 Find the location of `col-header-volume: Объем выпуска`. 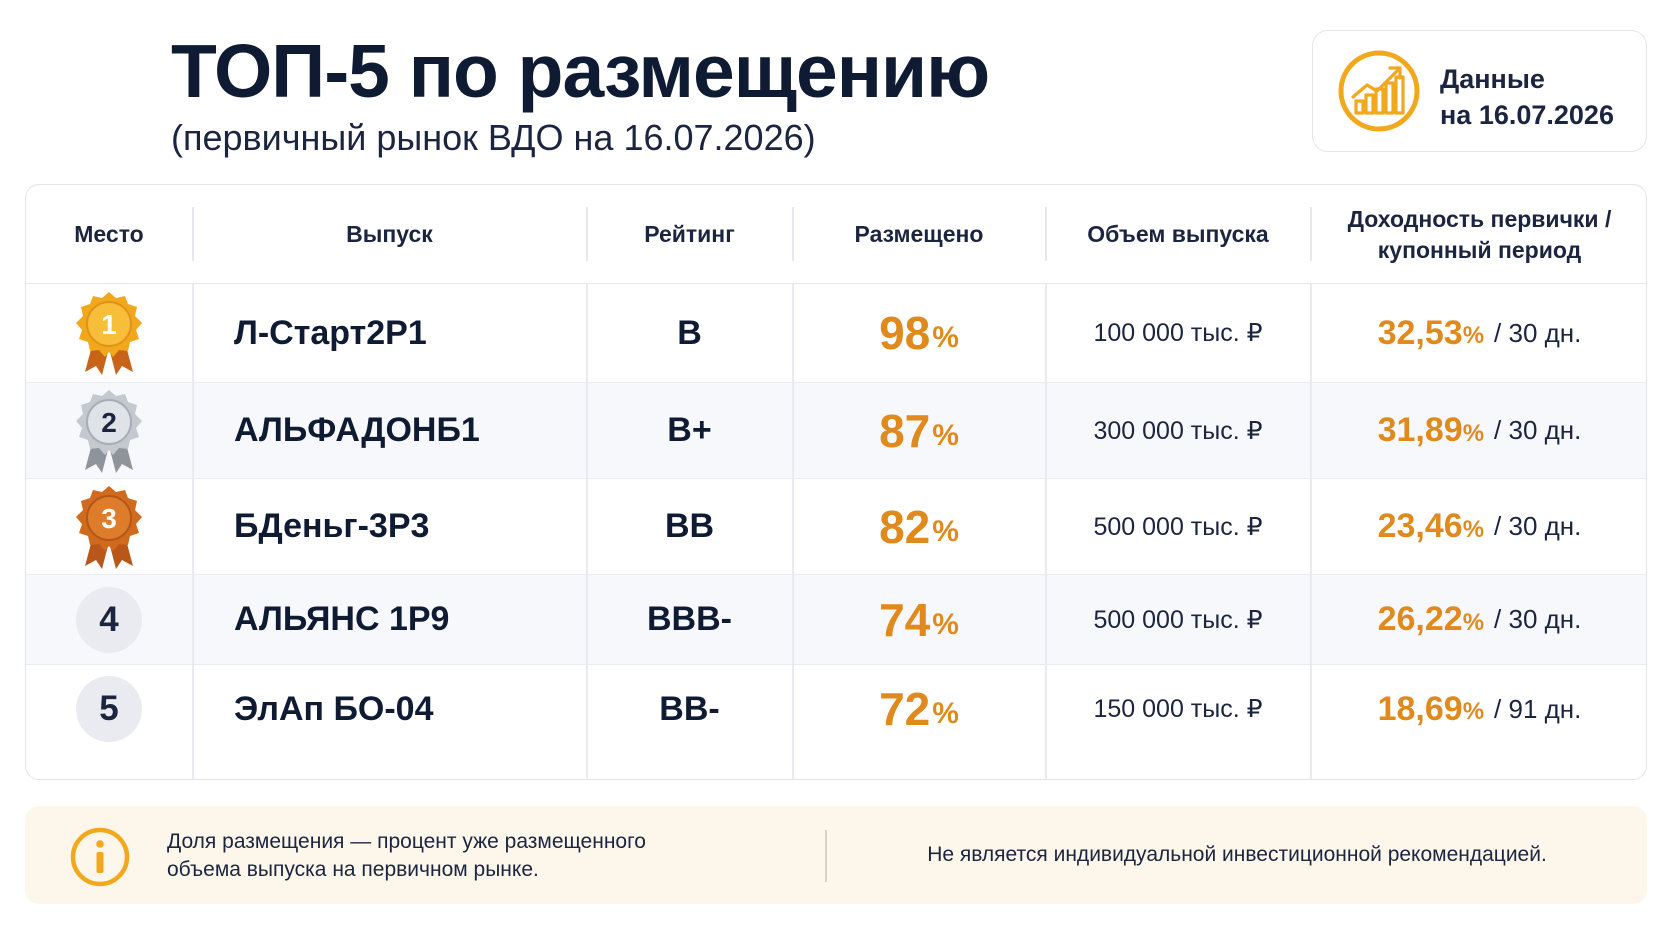

col-header-volume: Объем выпуска is located at coordinates (1178, 234).